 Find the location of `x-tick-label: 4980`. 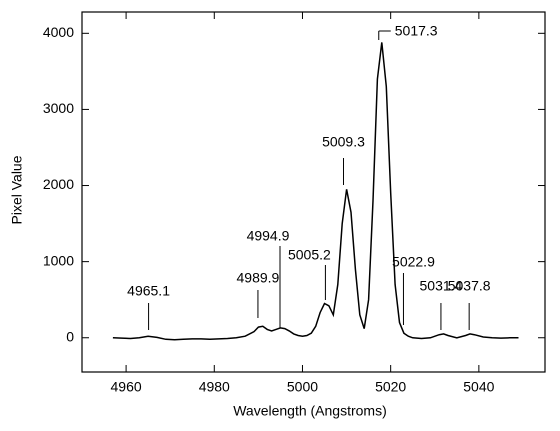

x-tick-label: 4980 is located at coordinates (214, 387).